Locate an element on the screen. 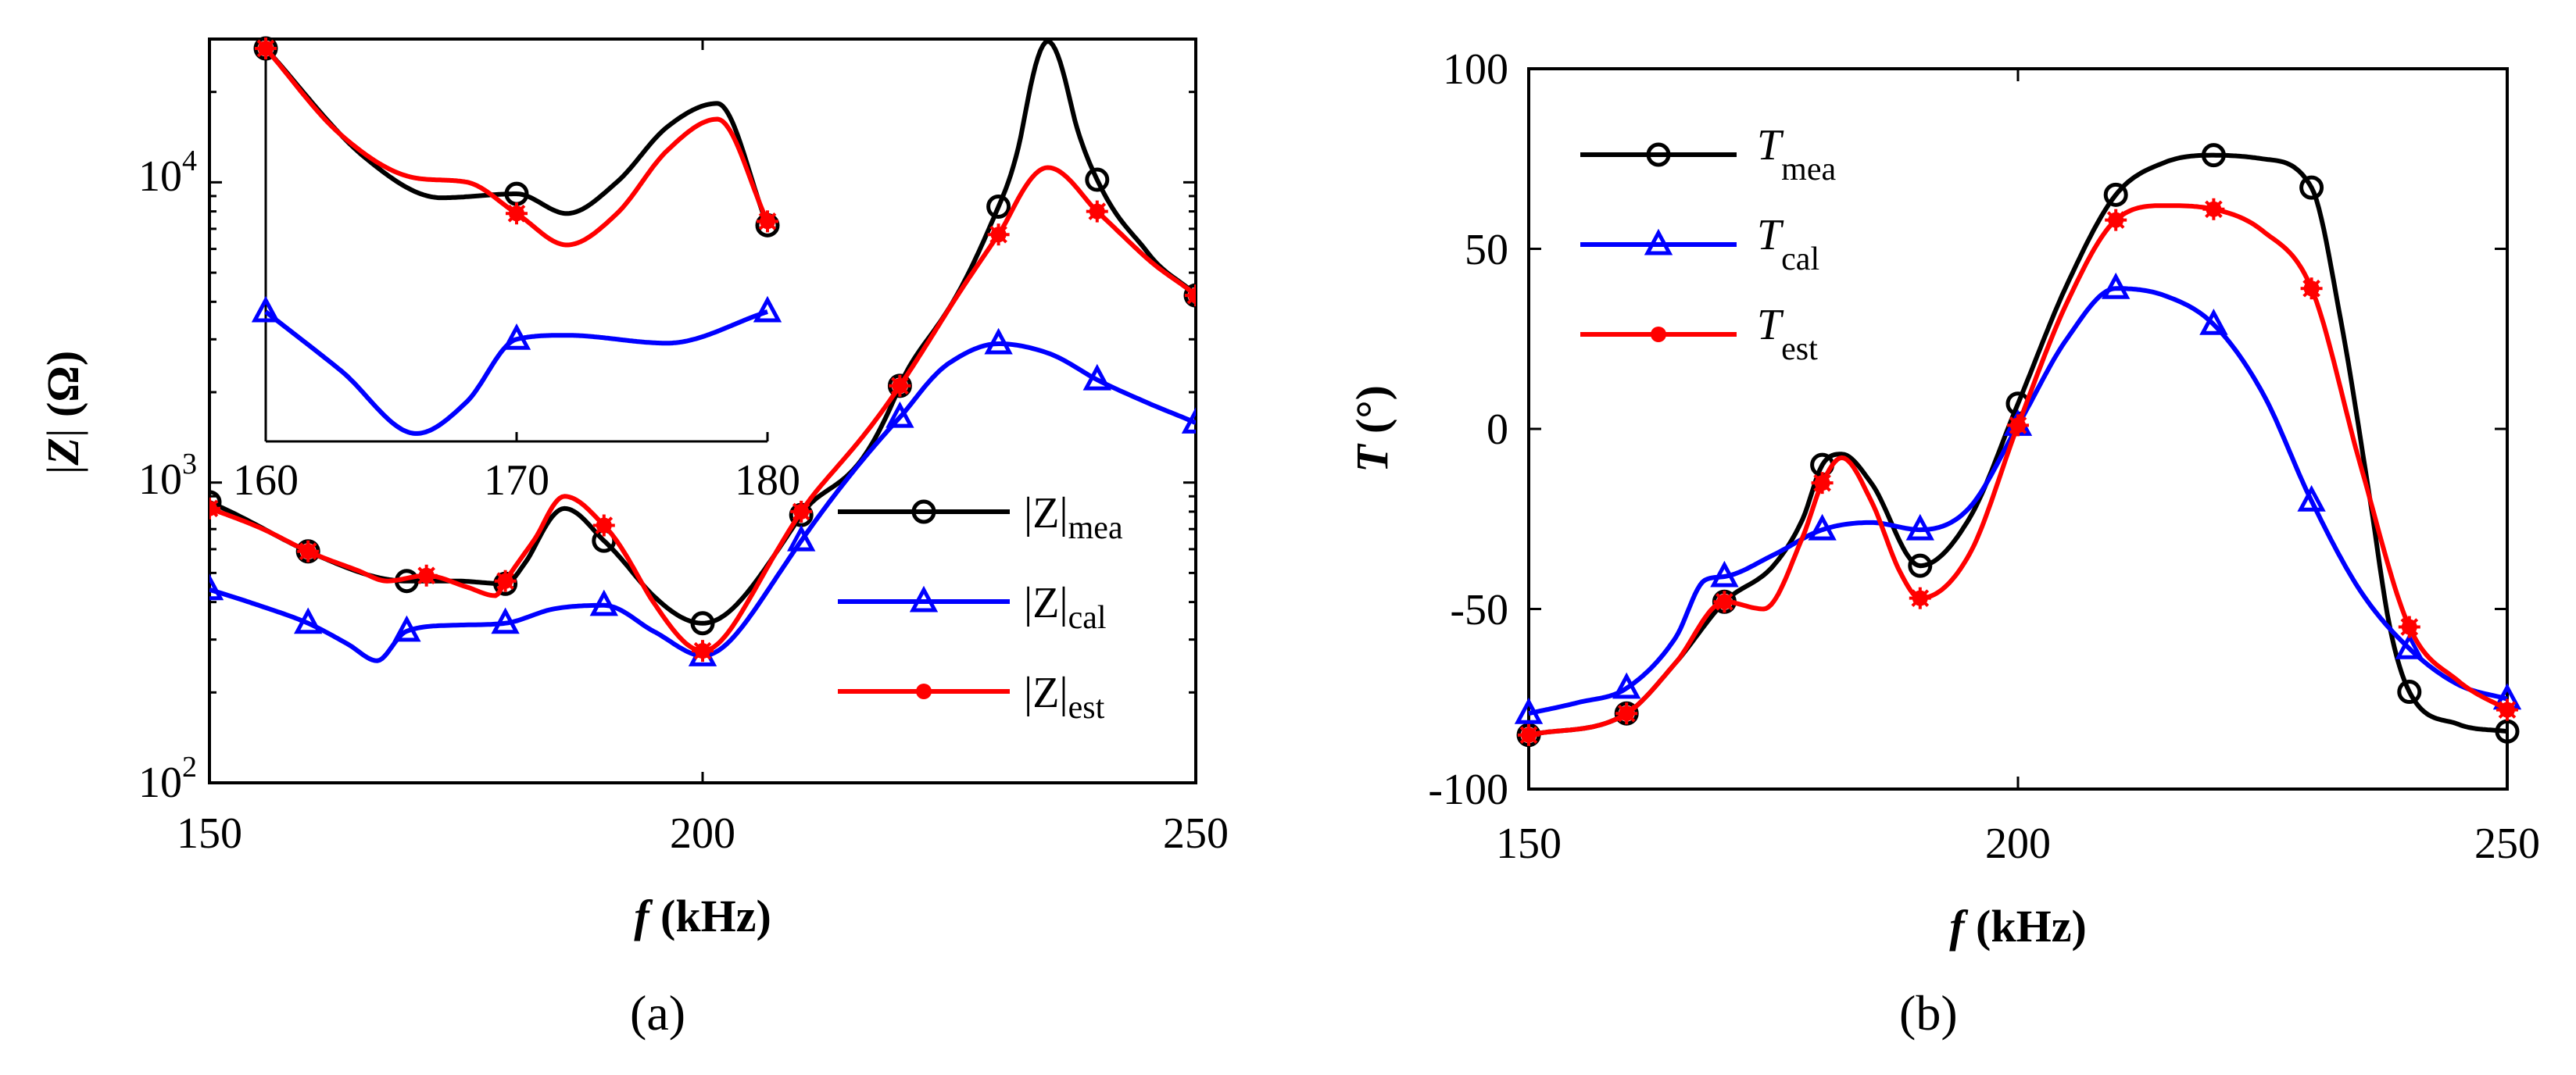 This screenshot has width=2576, height=1075. legend-label-a-cal: |Z|cal is located at coordinates (1065, 607).